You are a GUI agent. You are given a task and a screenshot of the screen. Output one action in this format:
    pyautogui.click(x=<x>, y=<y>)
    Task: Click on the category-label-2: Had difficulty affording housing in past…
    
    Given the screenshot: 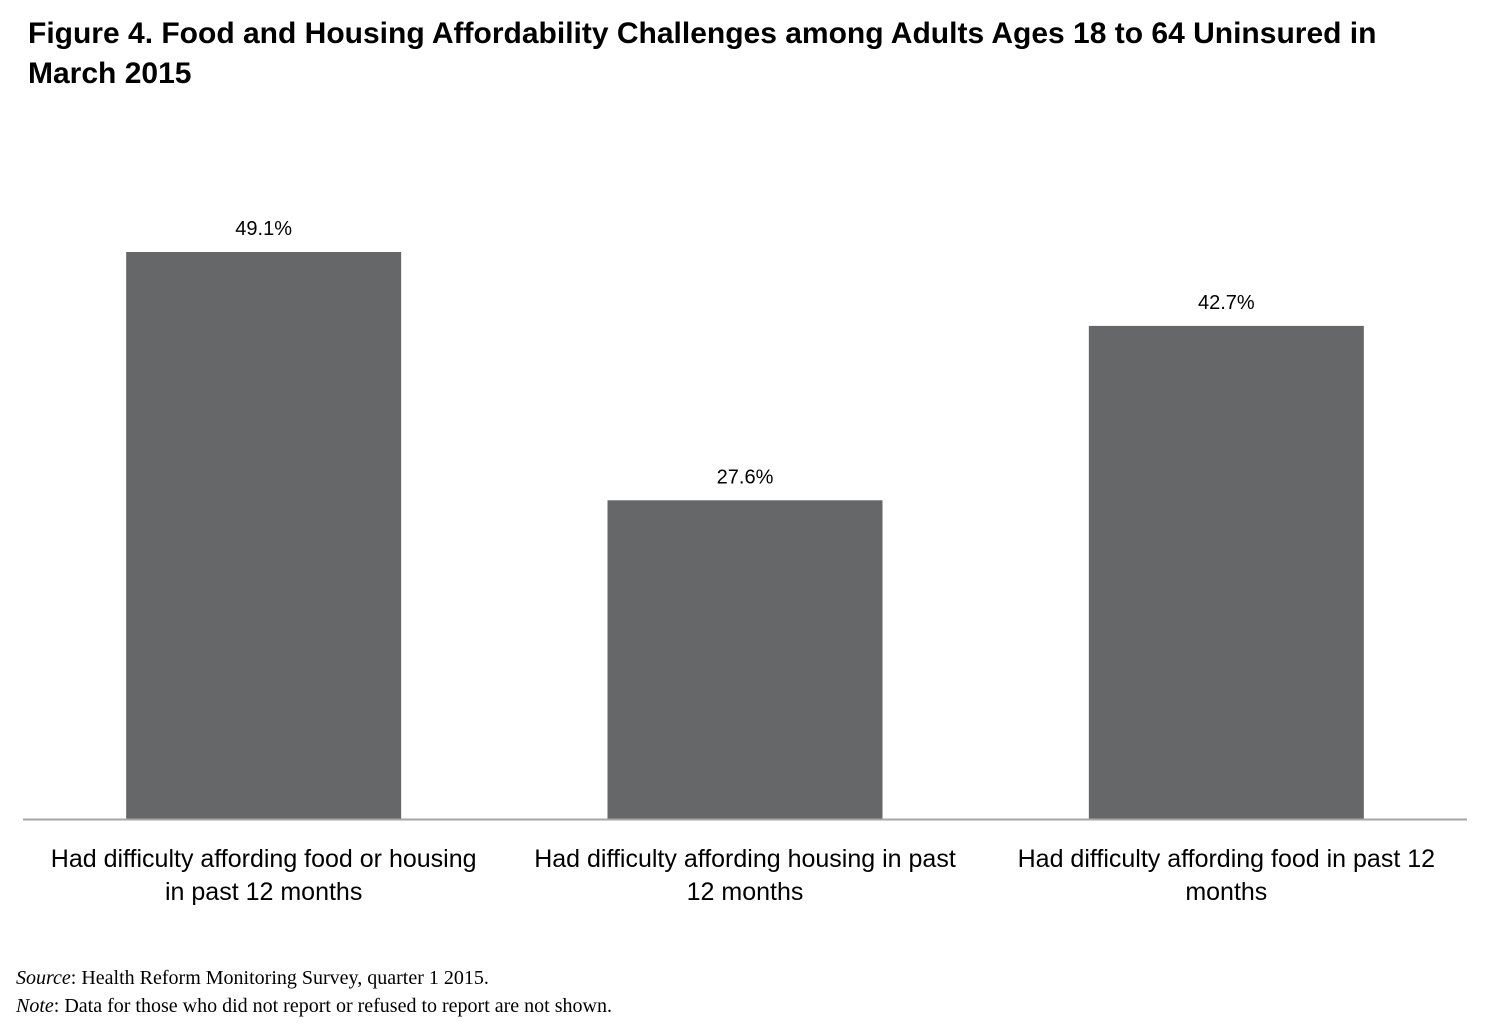 What is the action you would take?
    pyautogui.click(x=745, y=875)
    